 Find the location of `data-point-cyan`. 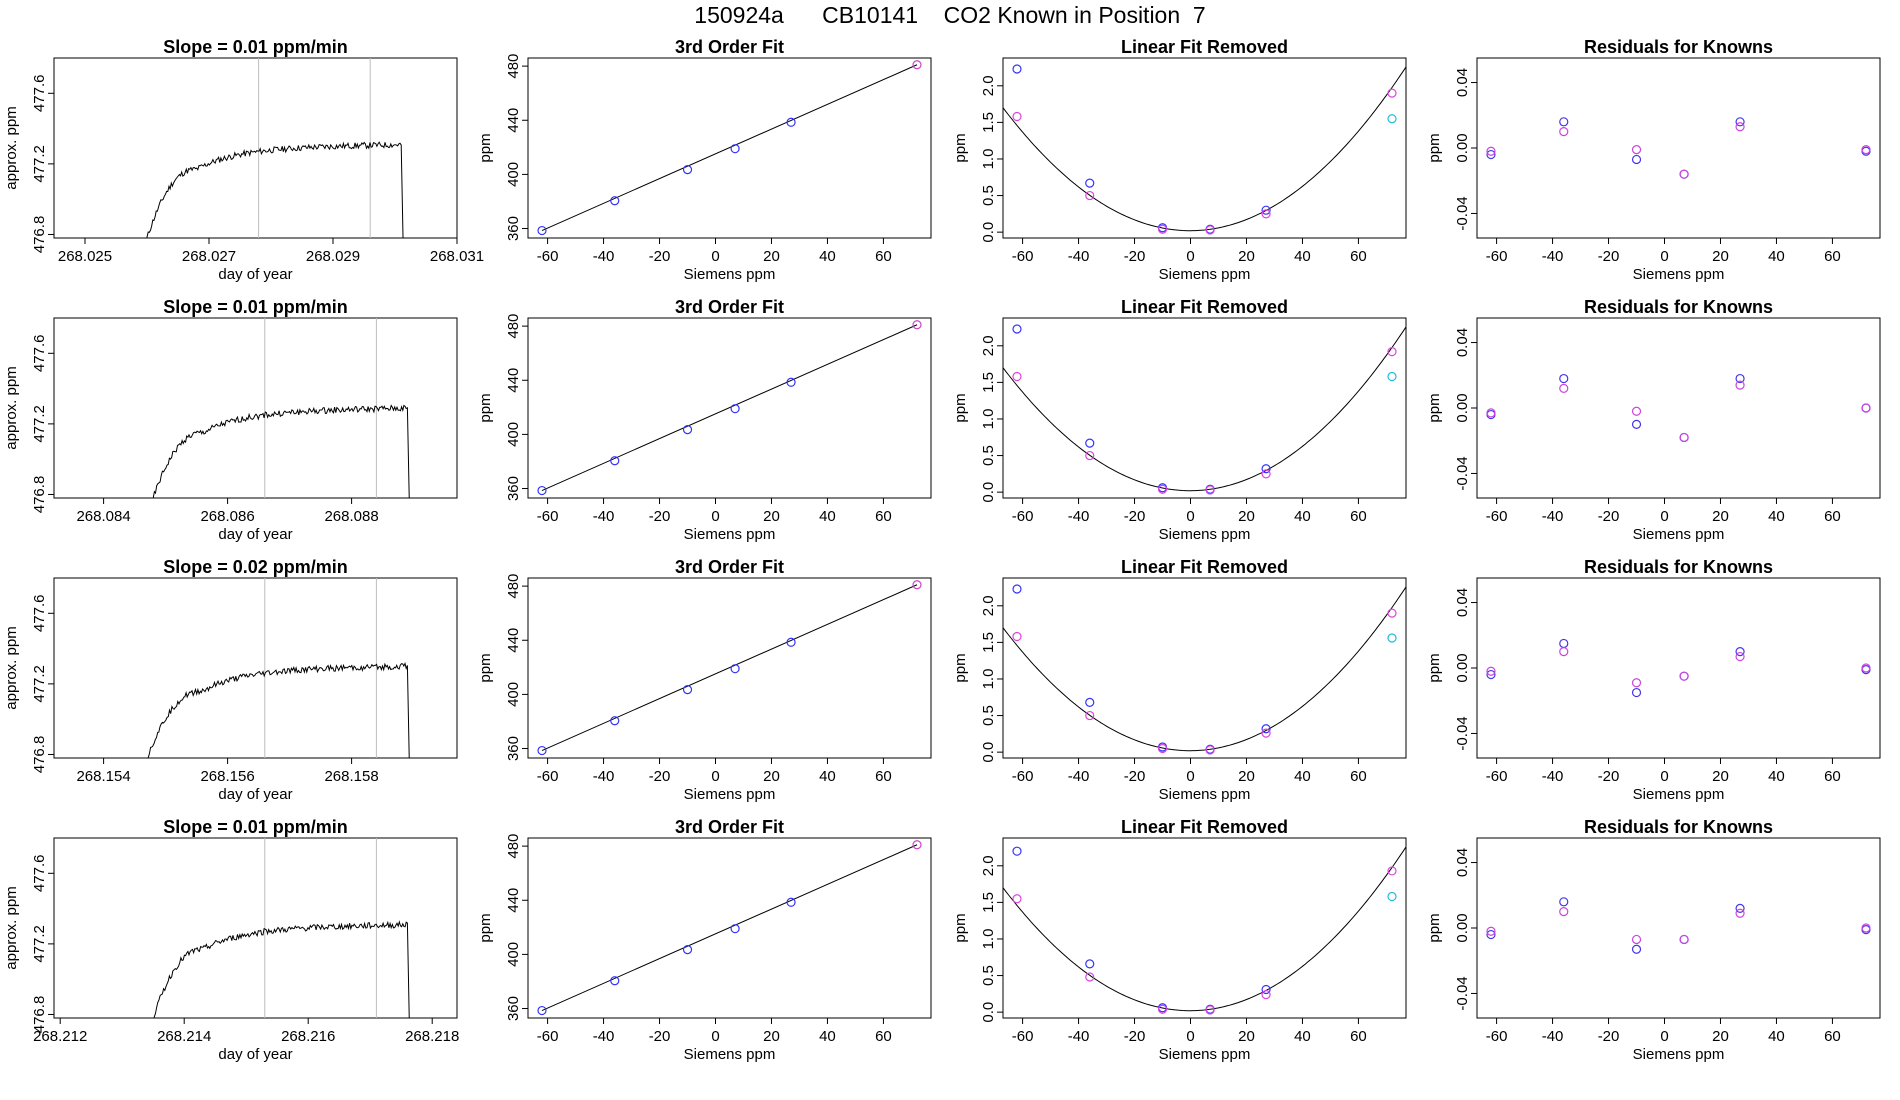

data-point-cyan is located at coordinates (1392, 119).